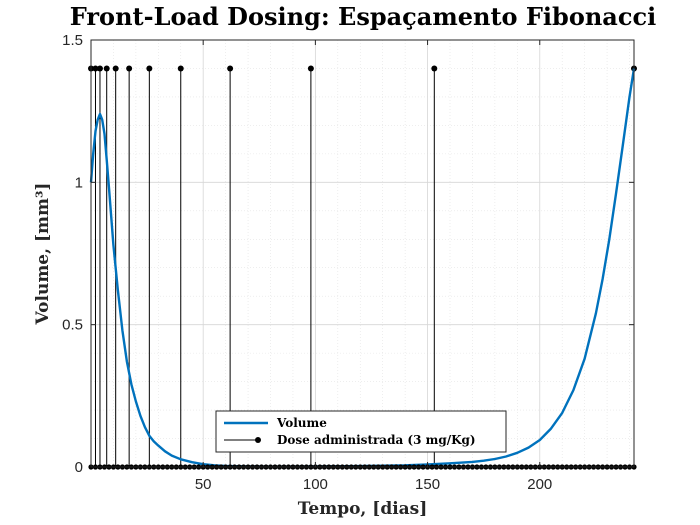 The image size is (700, 525). Describe the element at coordinates (539, 484) in the screenshot. I see `x-tick-label: 200` at that location.